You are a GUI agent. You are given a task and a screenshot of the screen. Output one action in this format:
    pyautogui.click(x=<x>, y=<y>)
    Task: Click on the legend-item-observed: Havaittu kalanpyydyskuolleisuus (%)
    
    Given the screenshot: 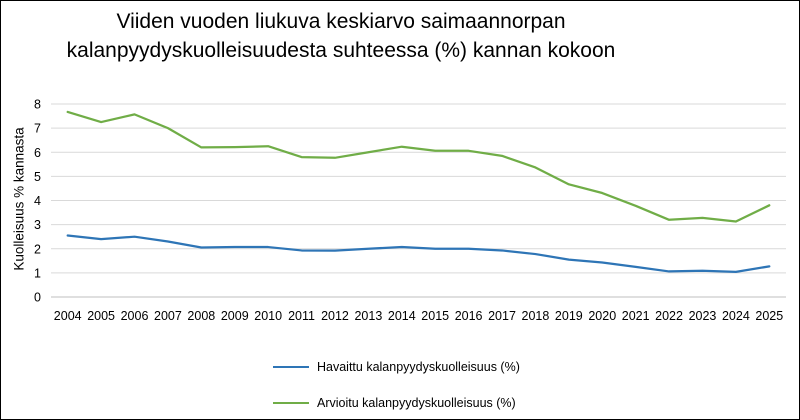 What is the action you would take?
    pyautogui.click(x=396, y=367)
    